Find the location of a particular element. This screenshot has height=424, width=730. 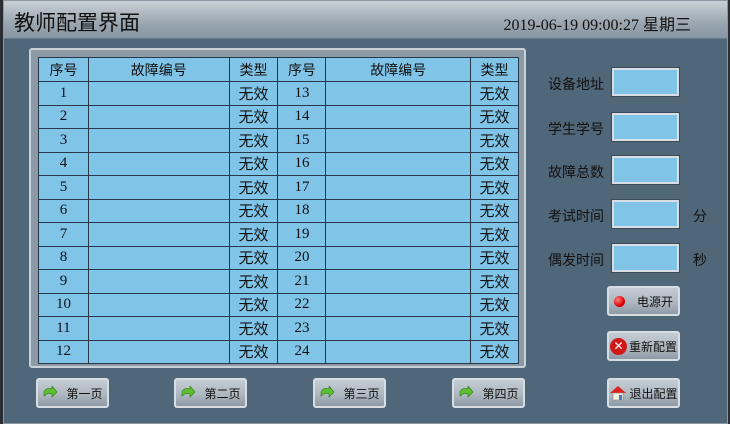

page-button: 第二页 is located at coordinates (210, 393).